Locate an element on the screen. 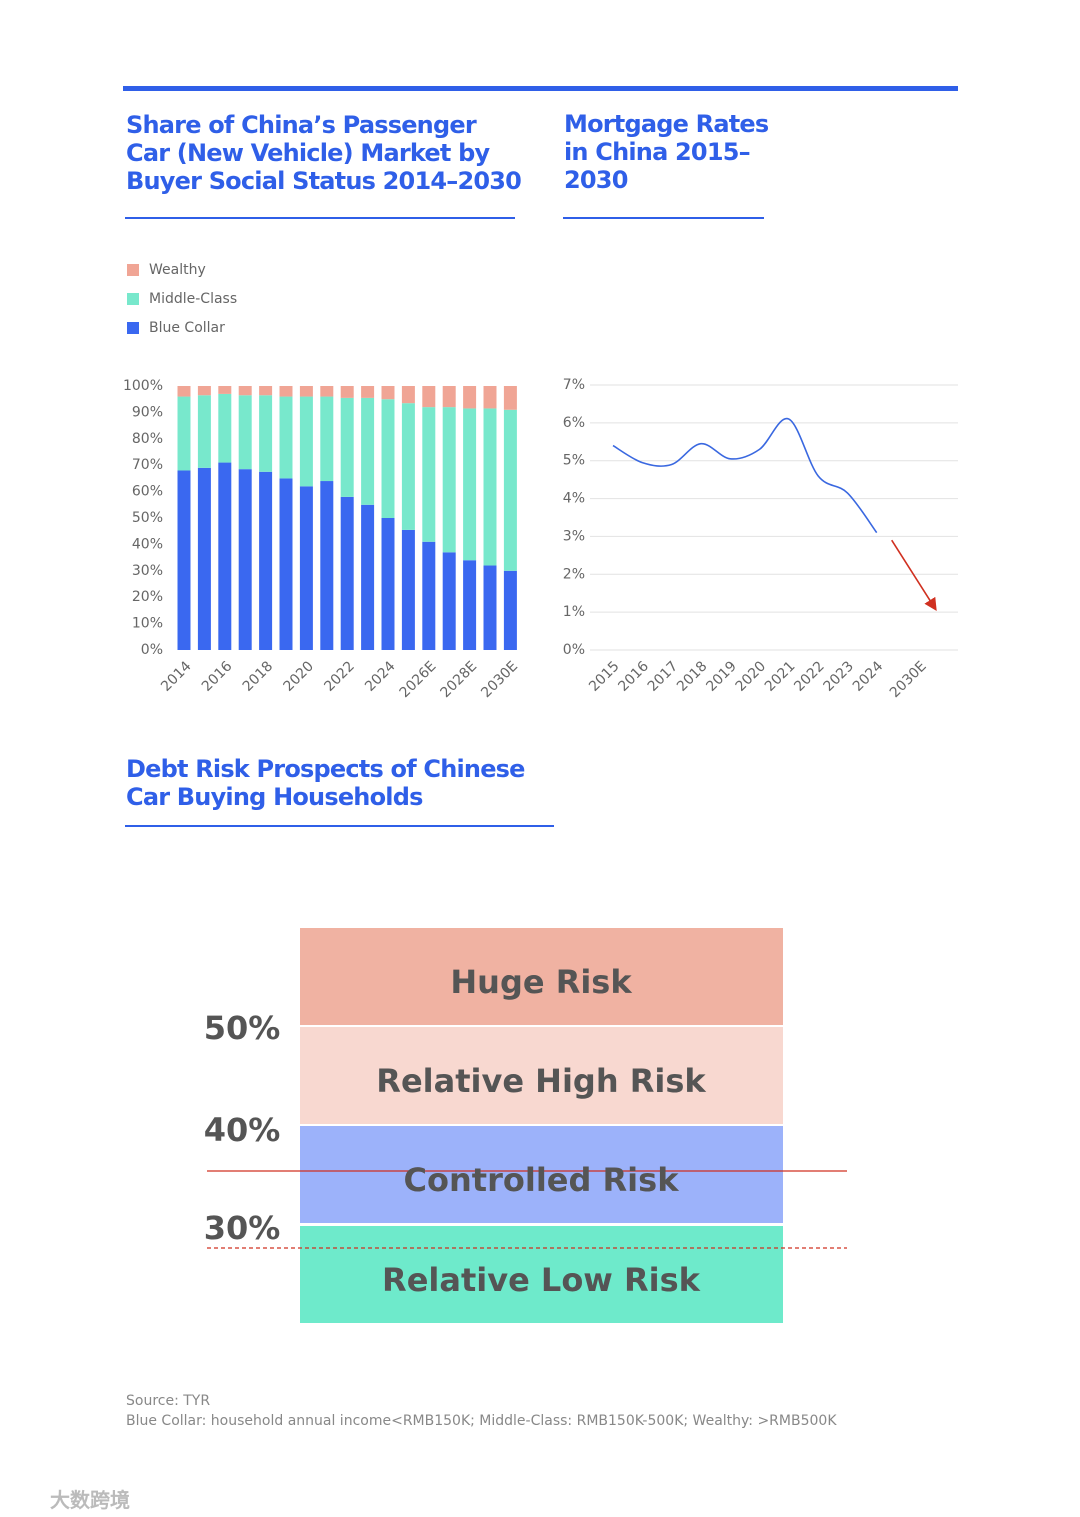  threshold-label: 40% is located at coordinates (242, 1130).